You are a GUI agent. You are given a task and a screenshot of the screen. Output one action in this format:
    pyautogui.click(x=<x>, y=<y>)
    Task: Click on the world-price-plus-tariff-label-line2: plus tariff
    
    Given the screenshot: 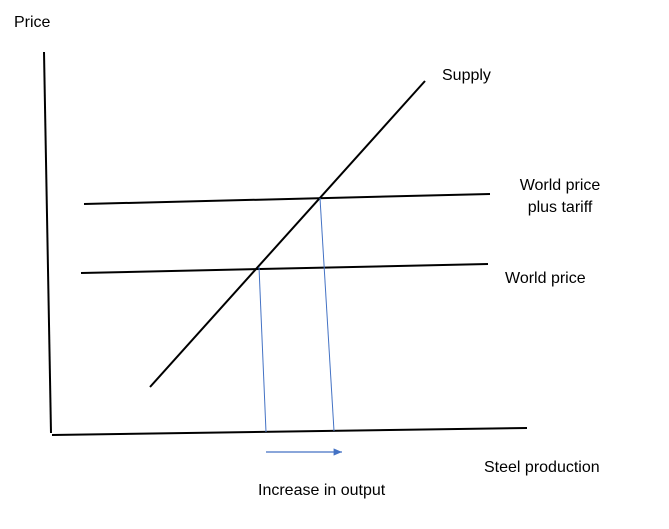 What is the action you would take?
    pyautogui.click(x=560, y=207)
    